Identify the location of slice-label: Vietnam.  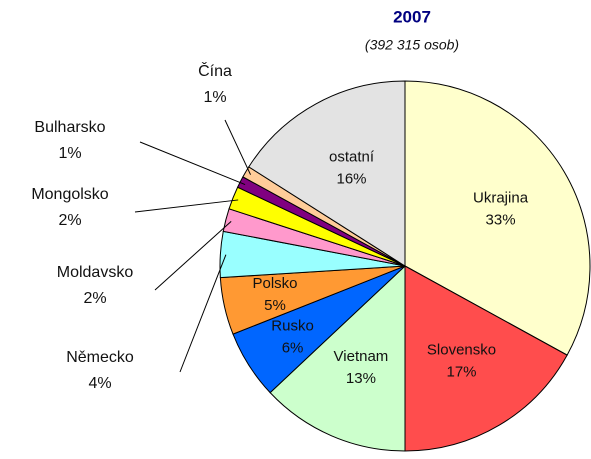
(361, 356).